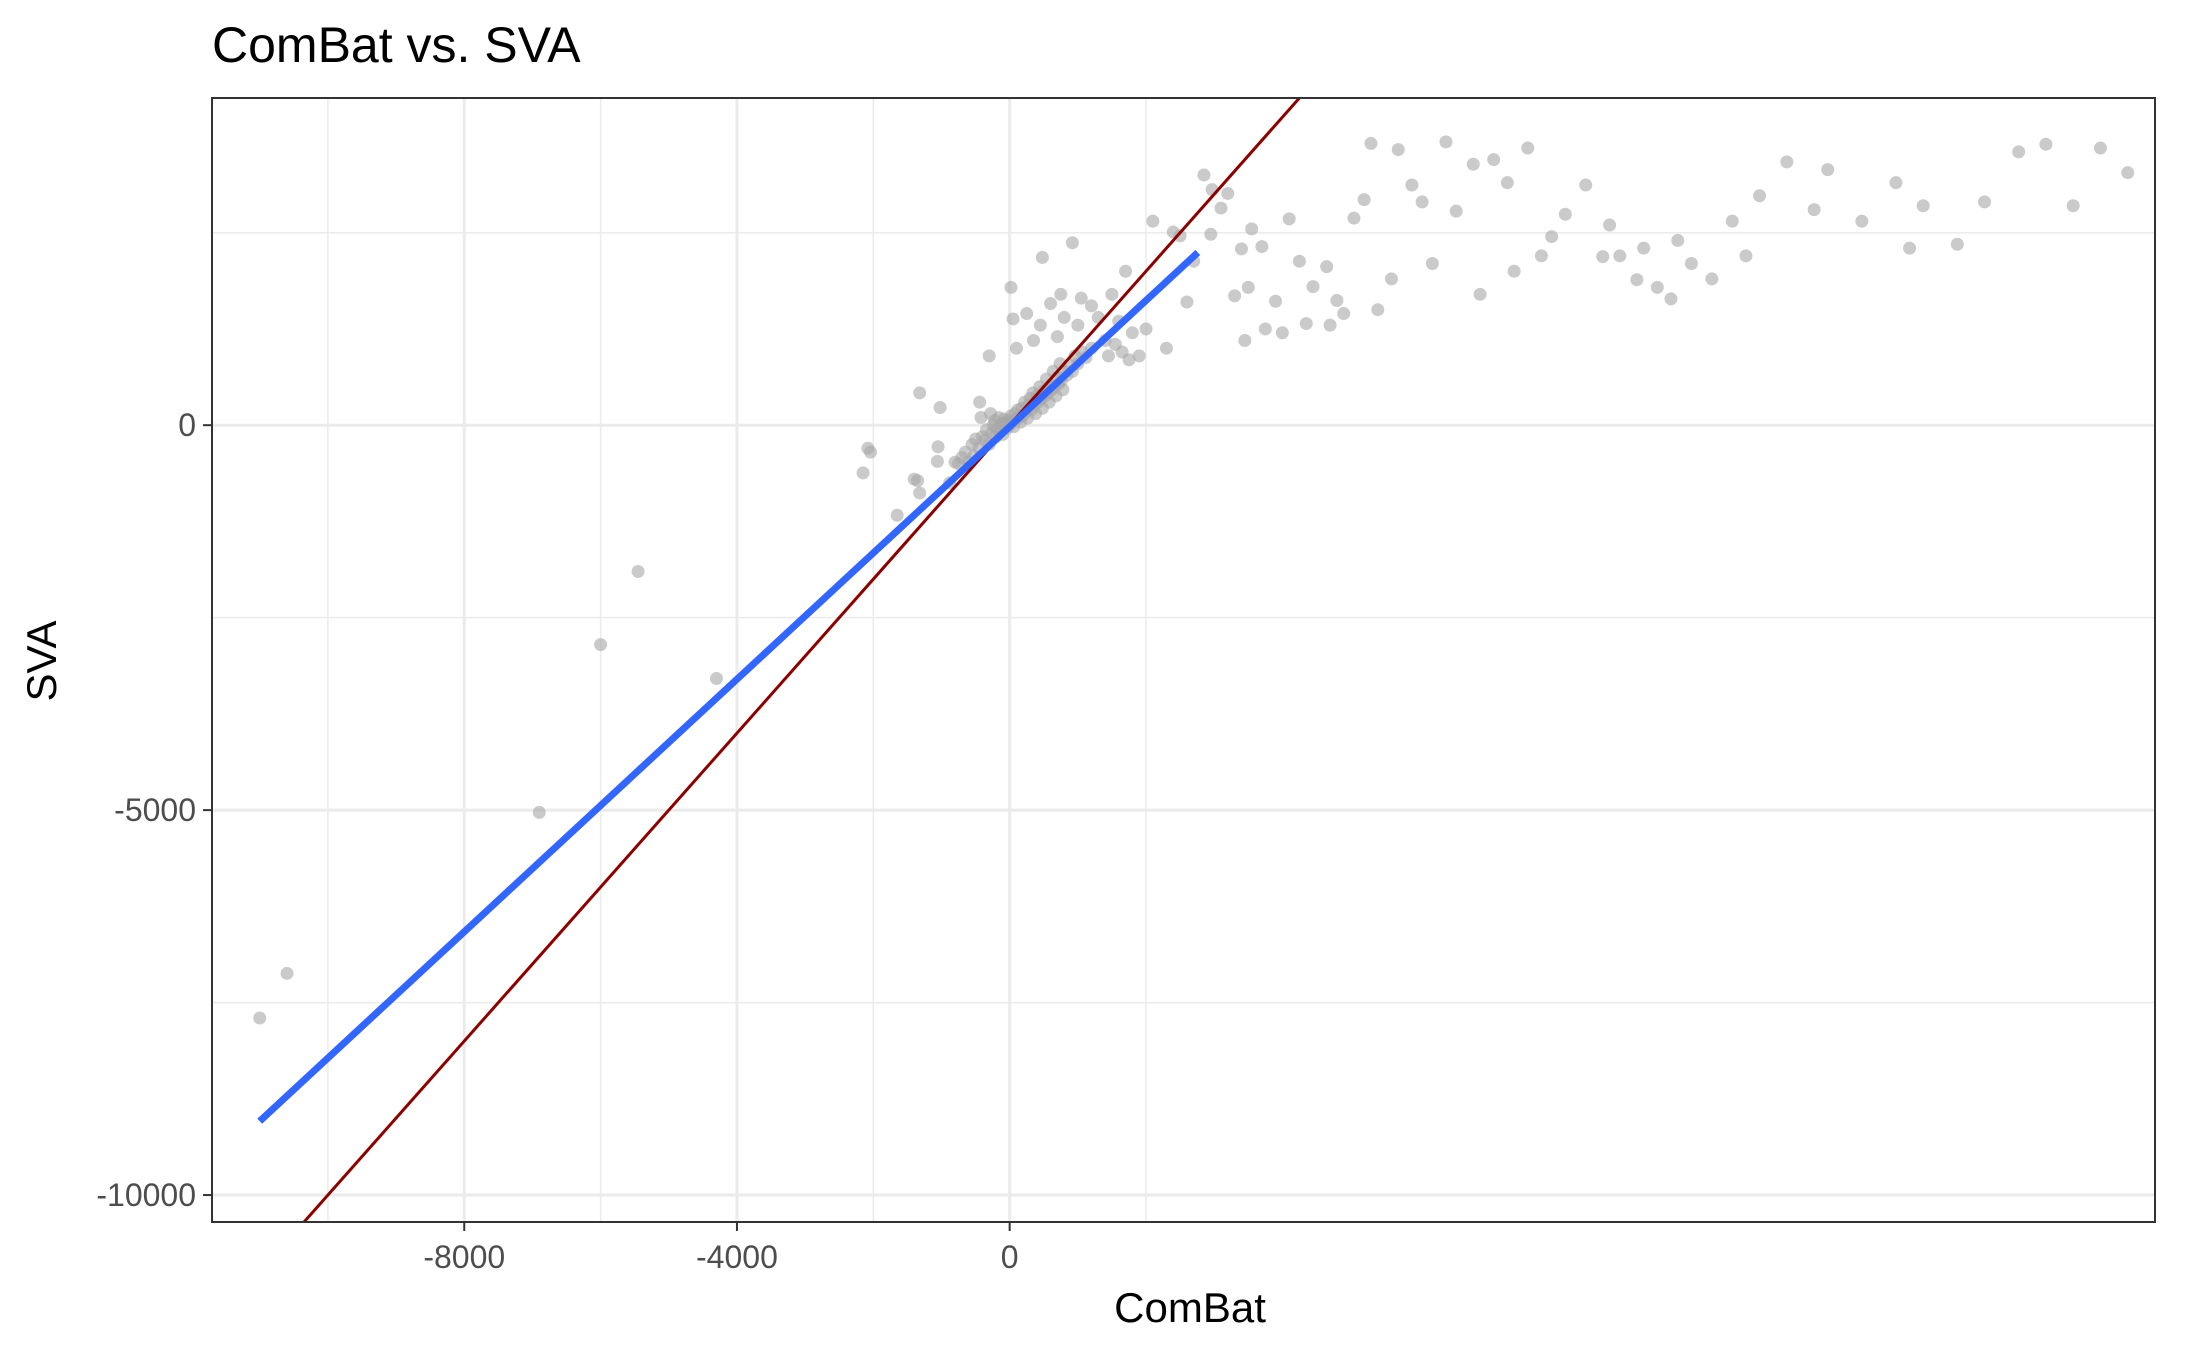 This screenshot has width=2187, height=1351. Describe the element at coordinates (1190, 1307) in the screenshot. I see `x-axis-title: ComBat` at that location.